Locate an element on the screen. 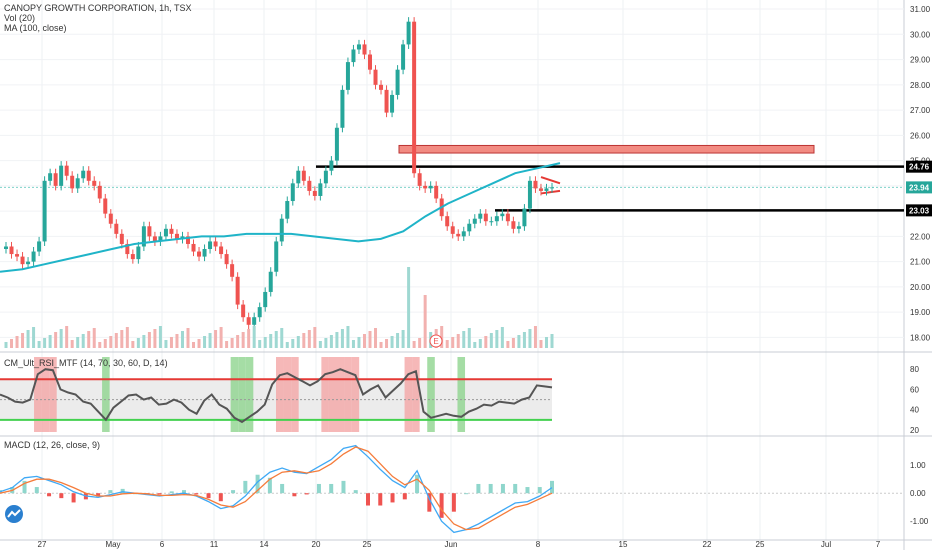 The width and height of the screenshot is (932, 550). chart-title: CANOPY GROWTH CORPORATION, 1h, TSX is located at coordinates (98, 8).